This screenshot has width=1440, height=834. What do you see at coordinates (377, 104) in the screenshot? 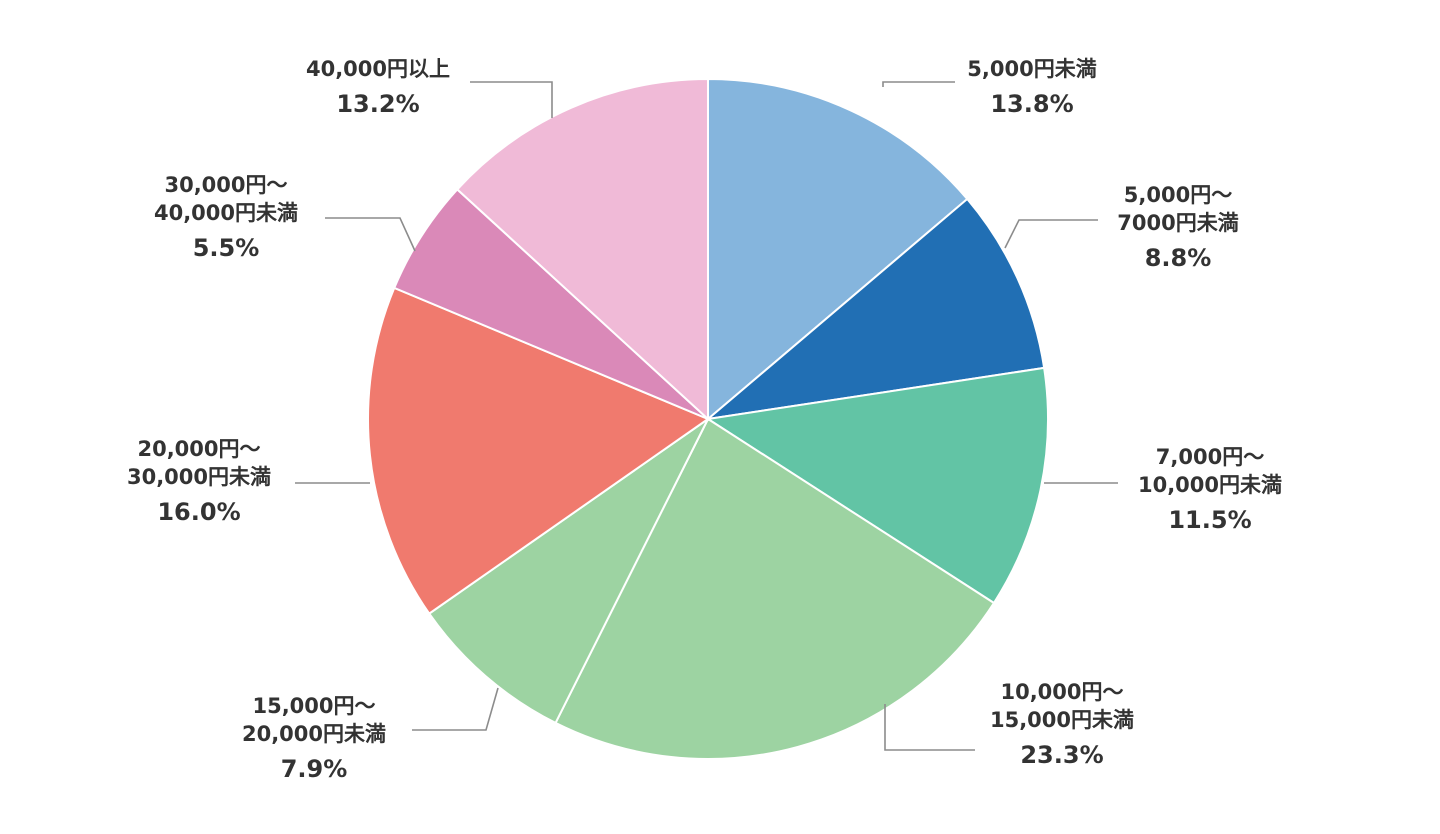
I see `slice-value-label: 13.2%` at bounding box center [377, 104].